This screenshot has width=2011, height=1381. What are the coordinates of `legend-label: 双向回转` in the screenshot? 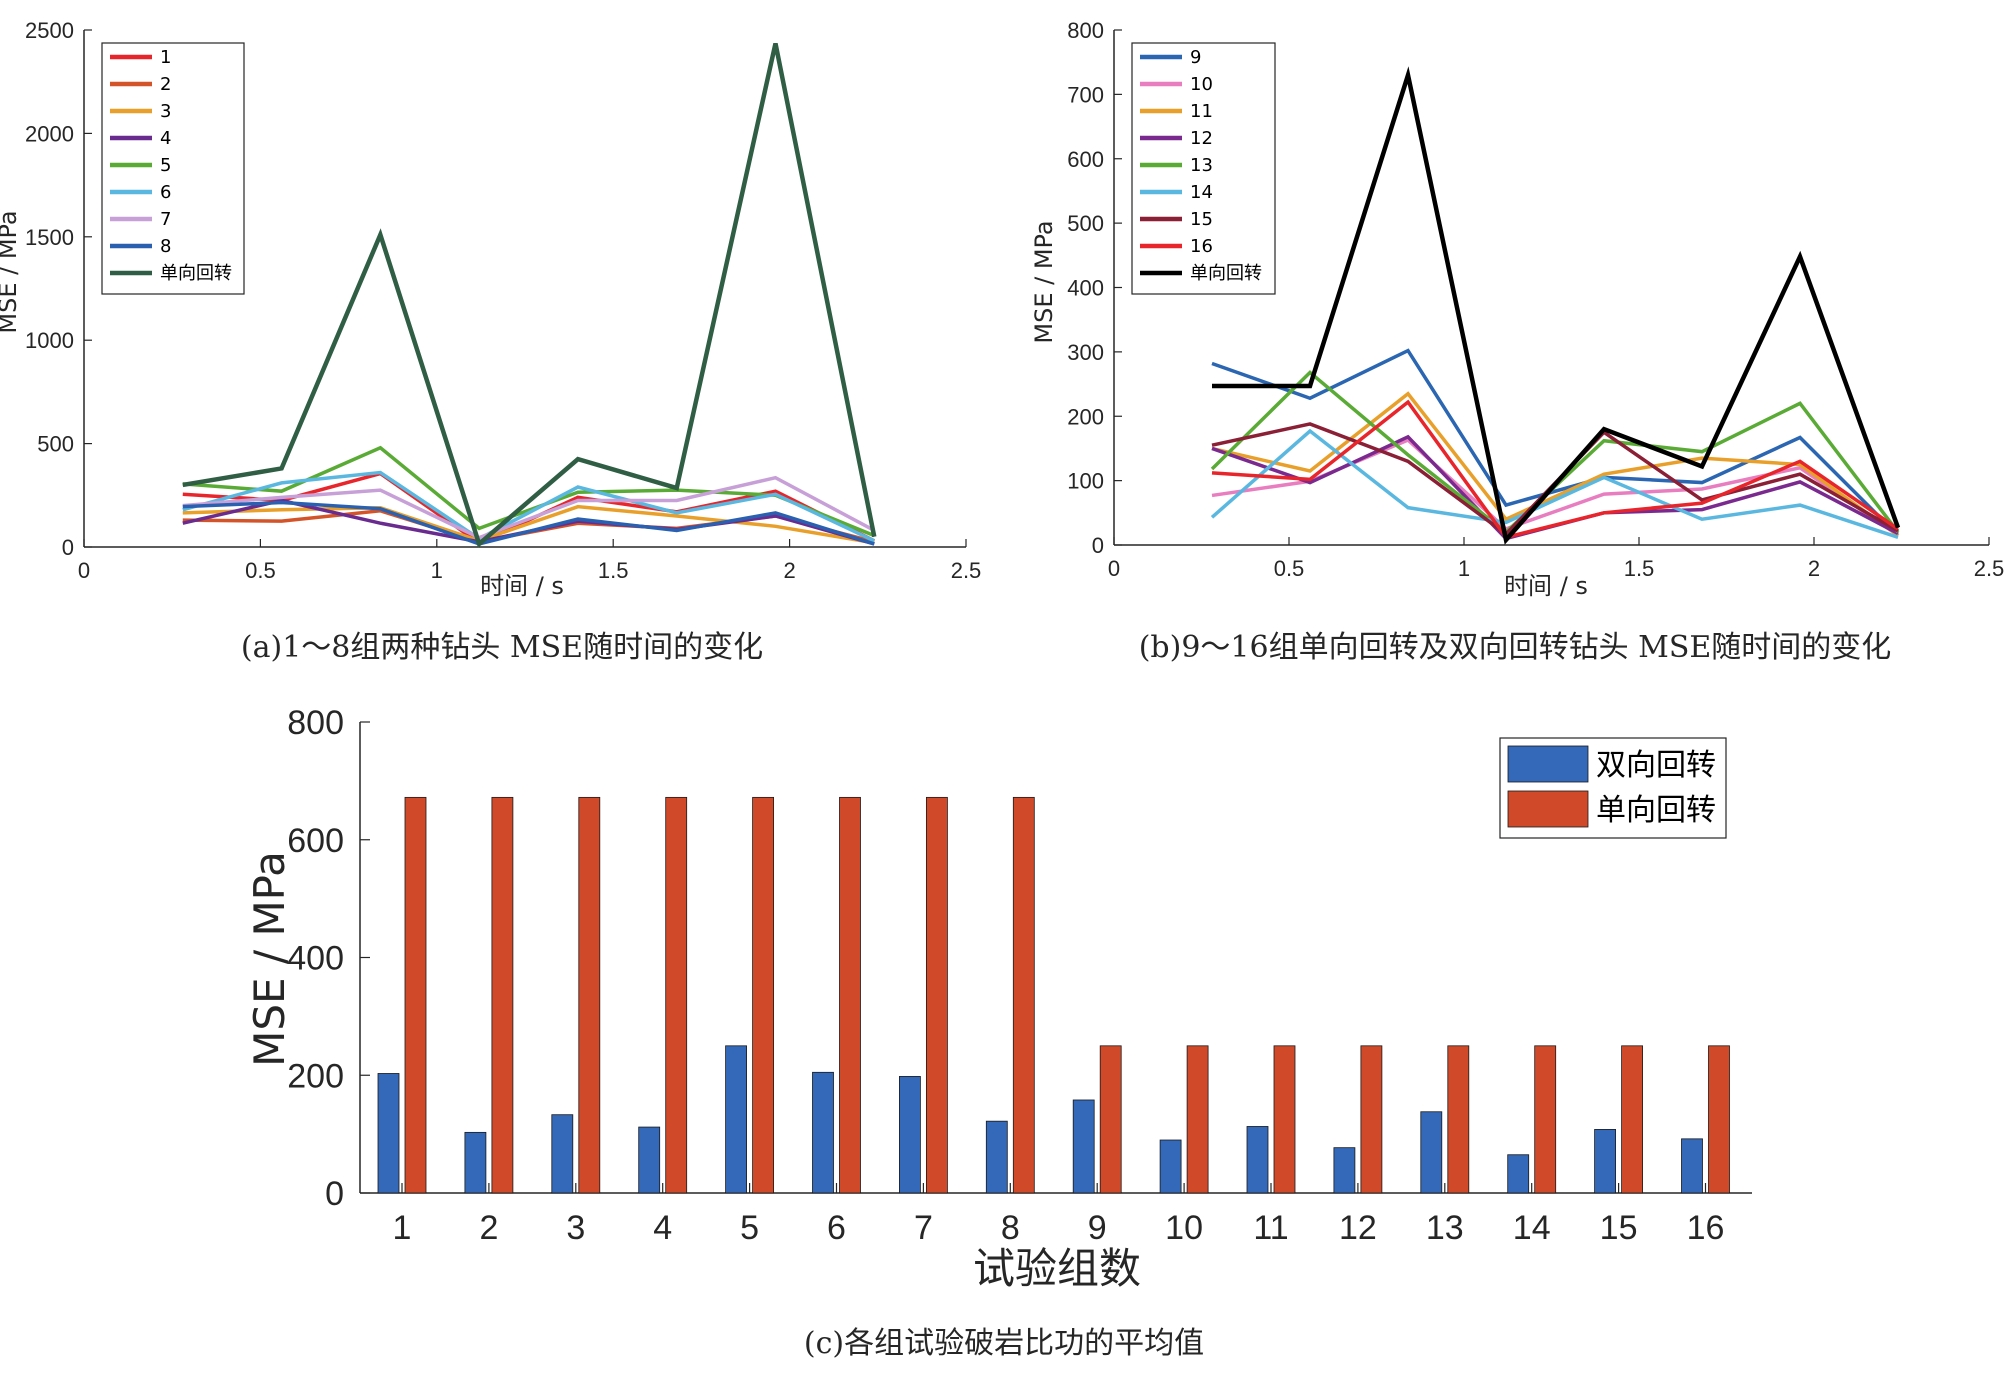 It's located at (1656, 765).